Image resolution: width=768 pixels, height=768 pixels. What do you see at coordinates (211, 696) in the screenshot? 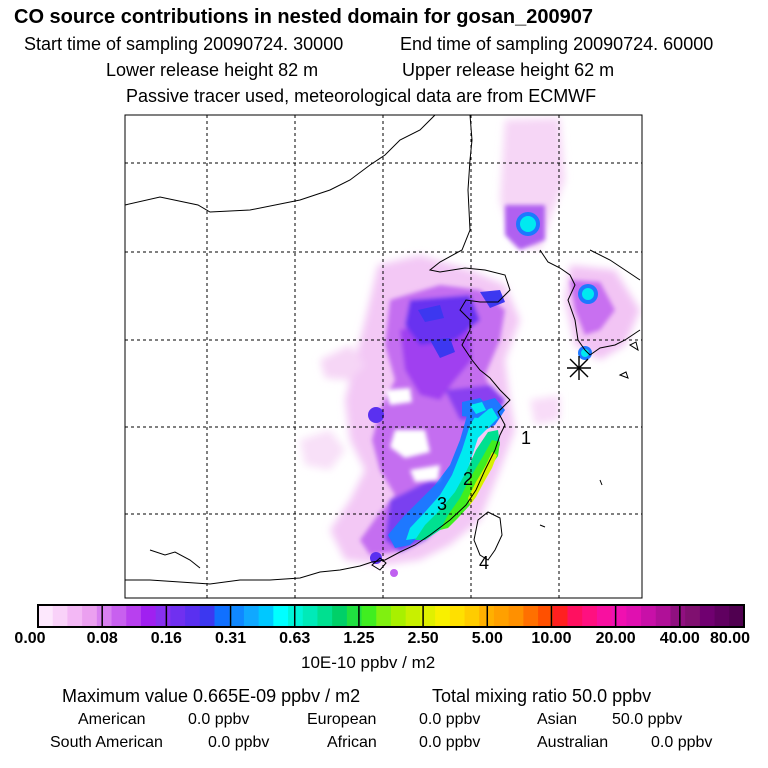
I see `maximum-value-label: Maximum value 0.665E-09 ppbv / m2` at bounding box center [211, 696].